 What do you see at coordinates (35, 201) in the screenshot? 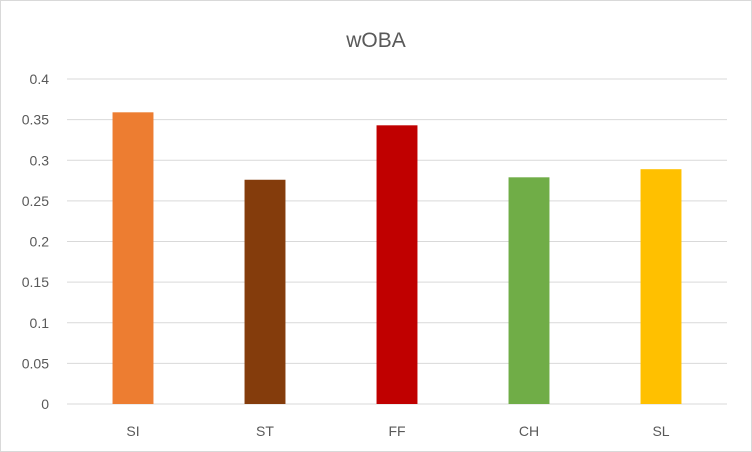
I see `y-tick-label: 0.25` at bounding box center [35, 201].